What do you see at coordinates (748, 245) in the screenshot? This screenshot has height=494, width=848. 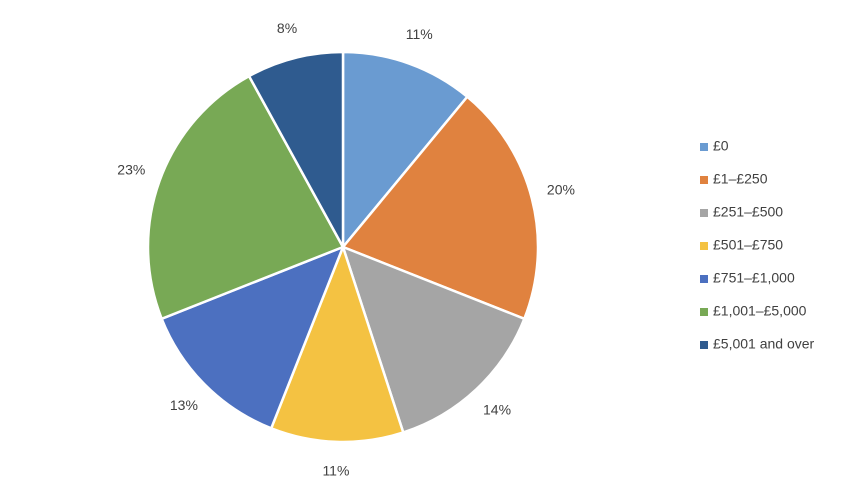 I see `legend-label: £501–£750` at bounding box center [748, 245].